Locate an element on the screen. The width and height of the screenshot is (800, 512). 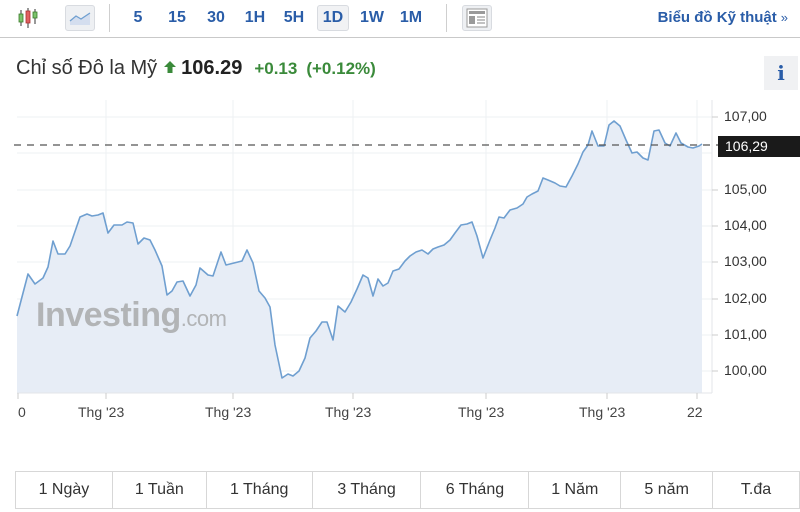
timeframe-1h: 1H is located at coordinates (255, 17).